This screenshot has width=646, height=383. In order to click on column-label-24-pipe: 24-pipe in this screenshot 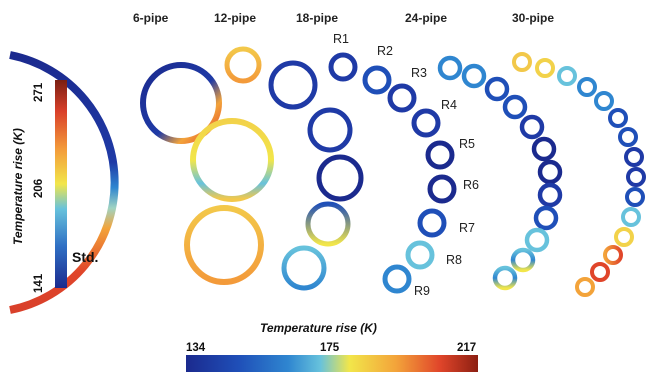, I will do `click(426, 18)`.